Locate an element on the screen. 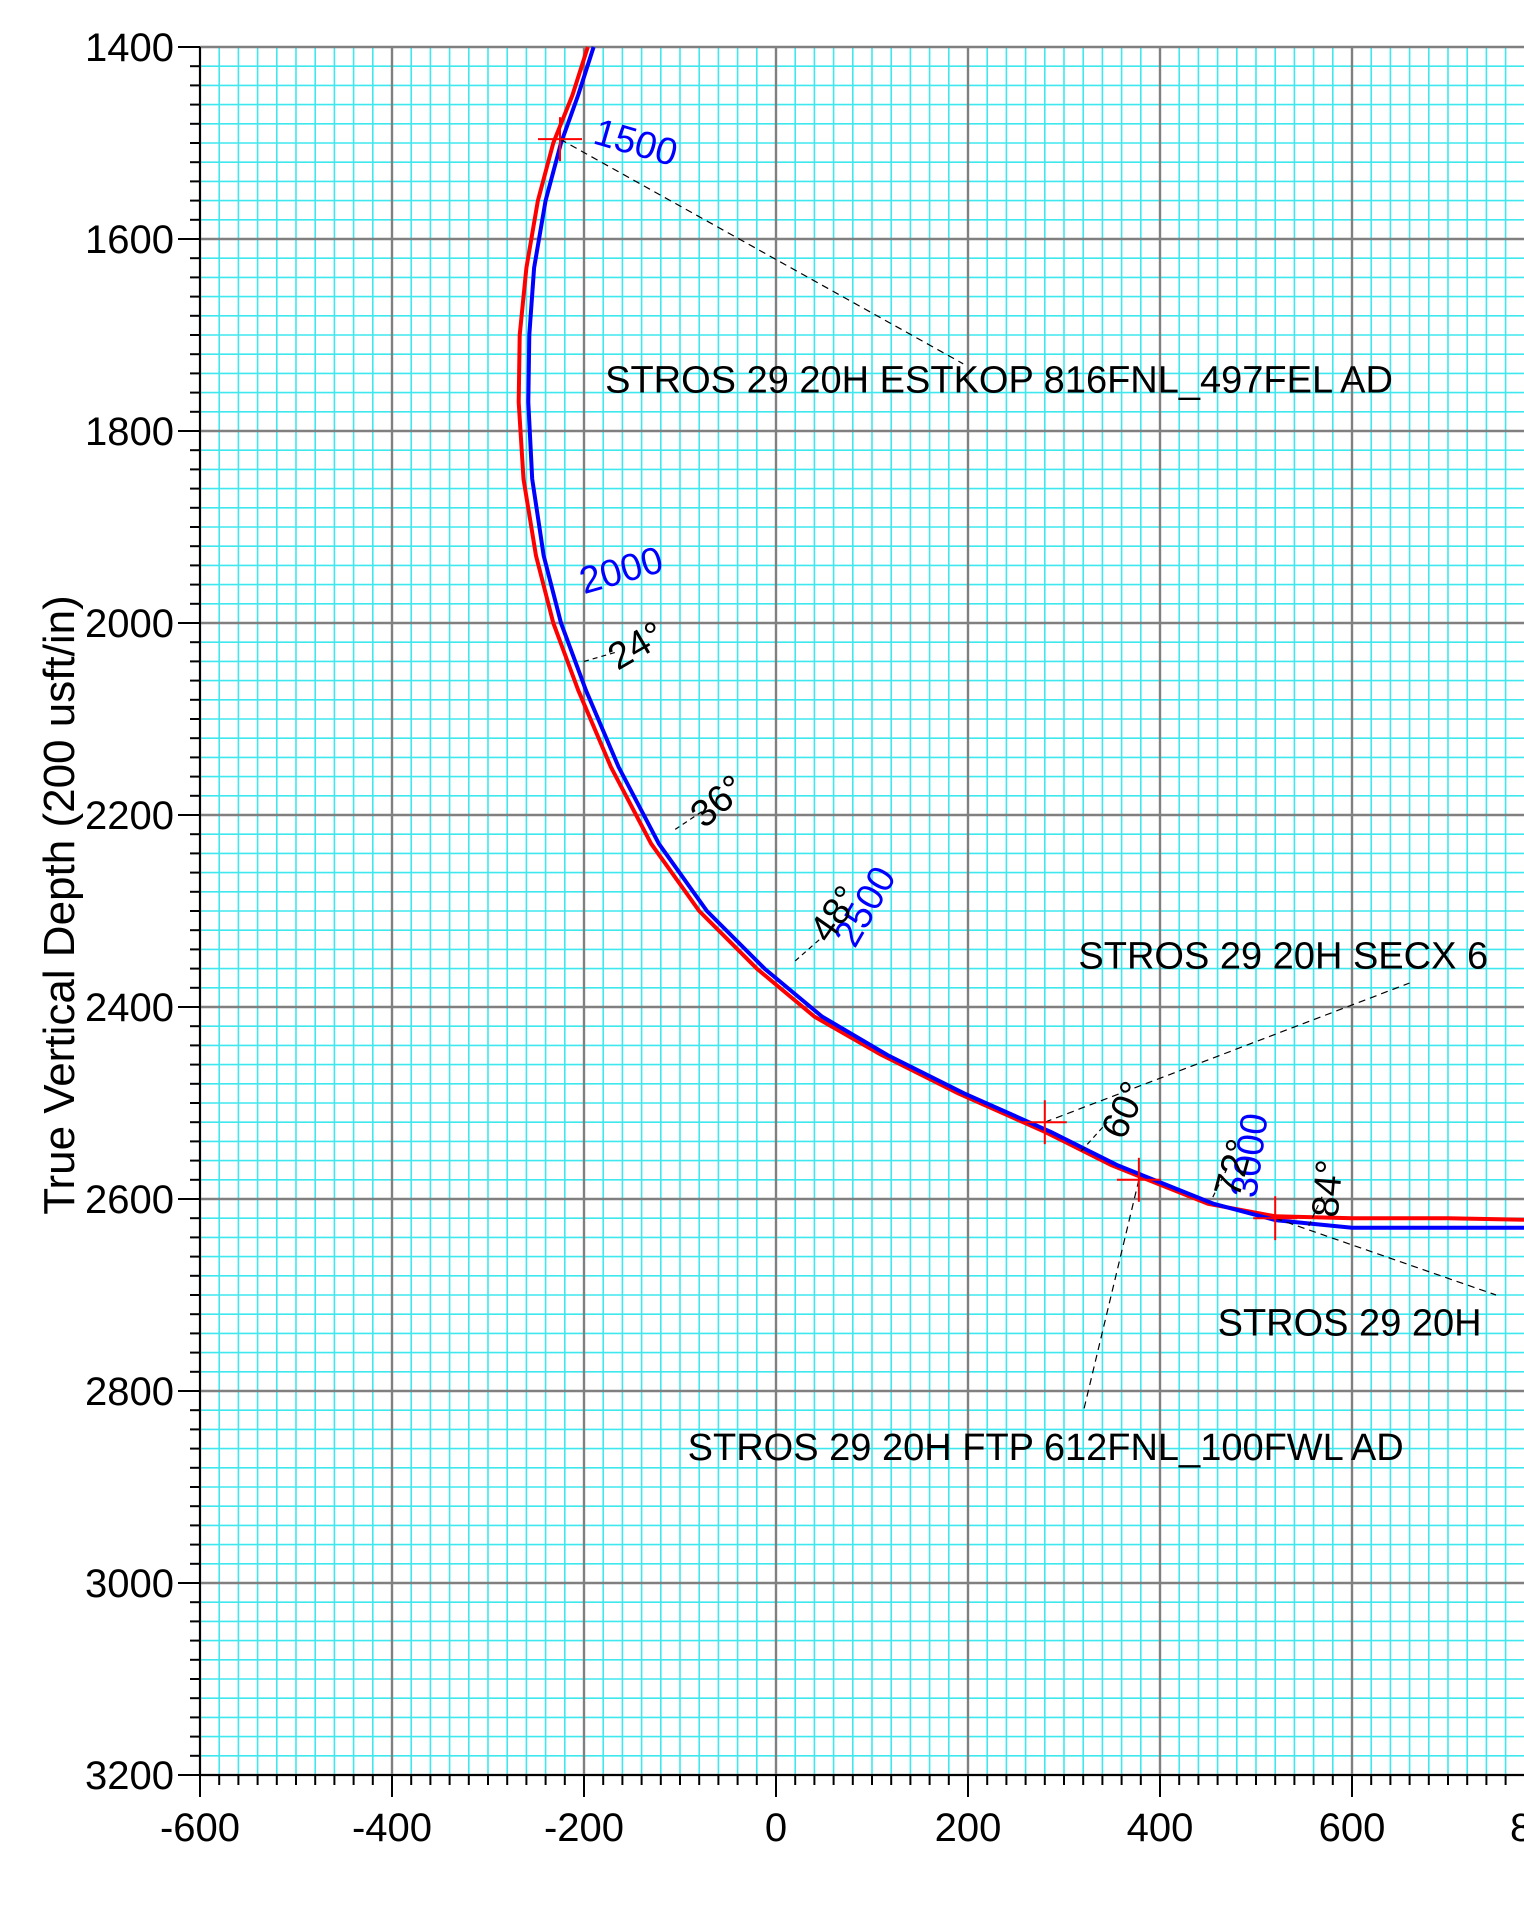 The width and height of the screenshot is (1524, 1916). inclination-label: 36° is located at coordinates (718, 801).